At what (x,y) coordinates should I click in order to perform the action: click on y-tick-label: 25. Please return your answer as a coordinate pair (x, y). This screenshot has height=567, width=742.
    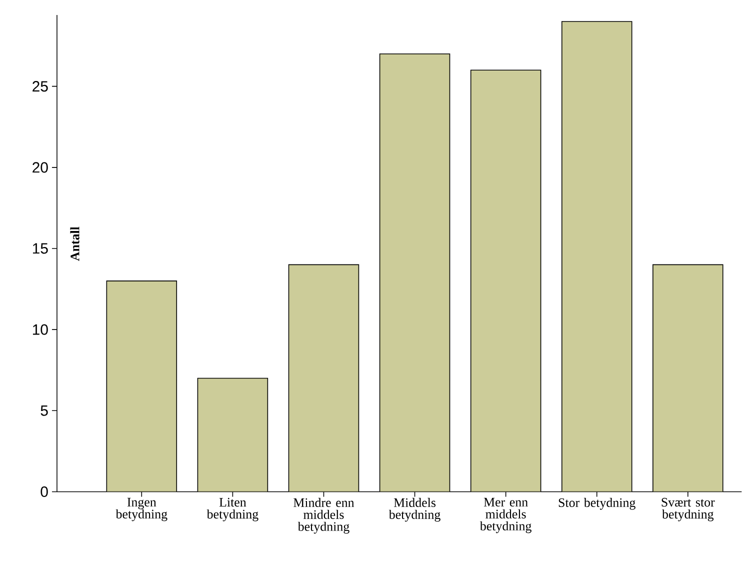
    Looking at the image, I should click on (40, 86).